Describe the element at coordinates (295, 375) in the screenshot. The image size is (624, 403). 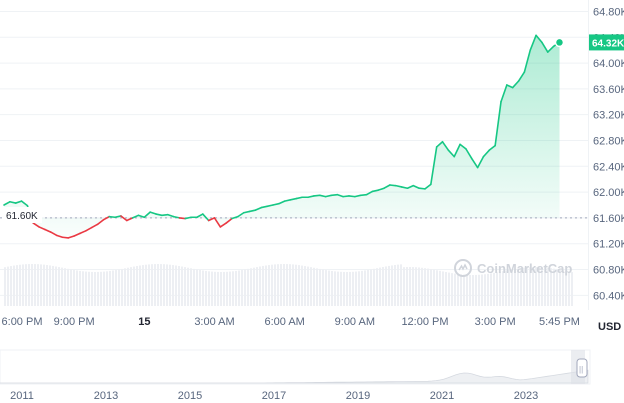
I see `range-navigator: || 2011 2013 2015 2017 2019 2021 2023` at that location.